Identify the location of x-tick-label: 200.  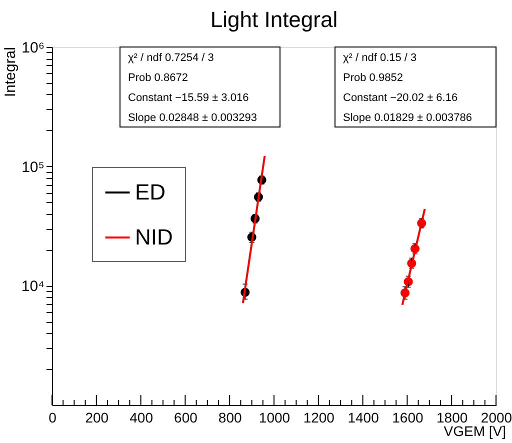
(97, 418).